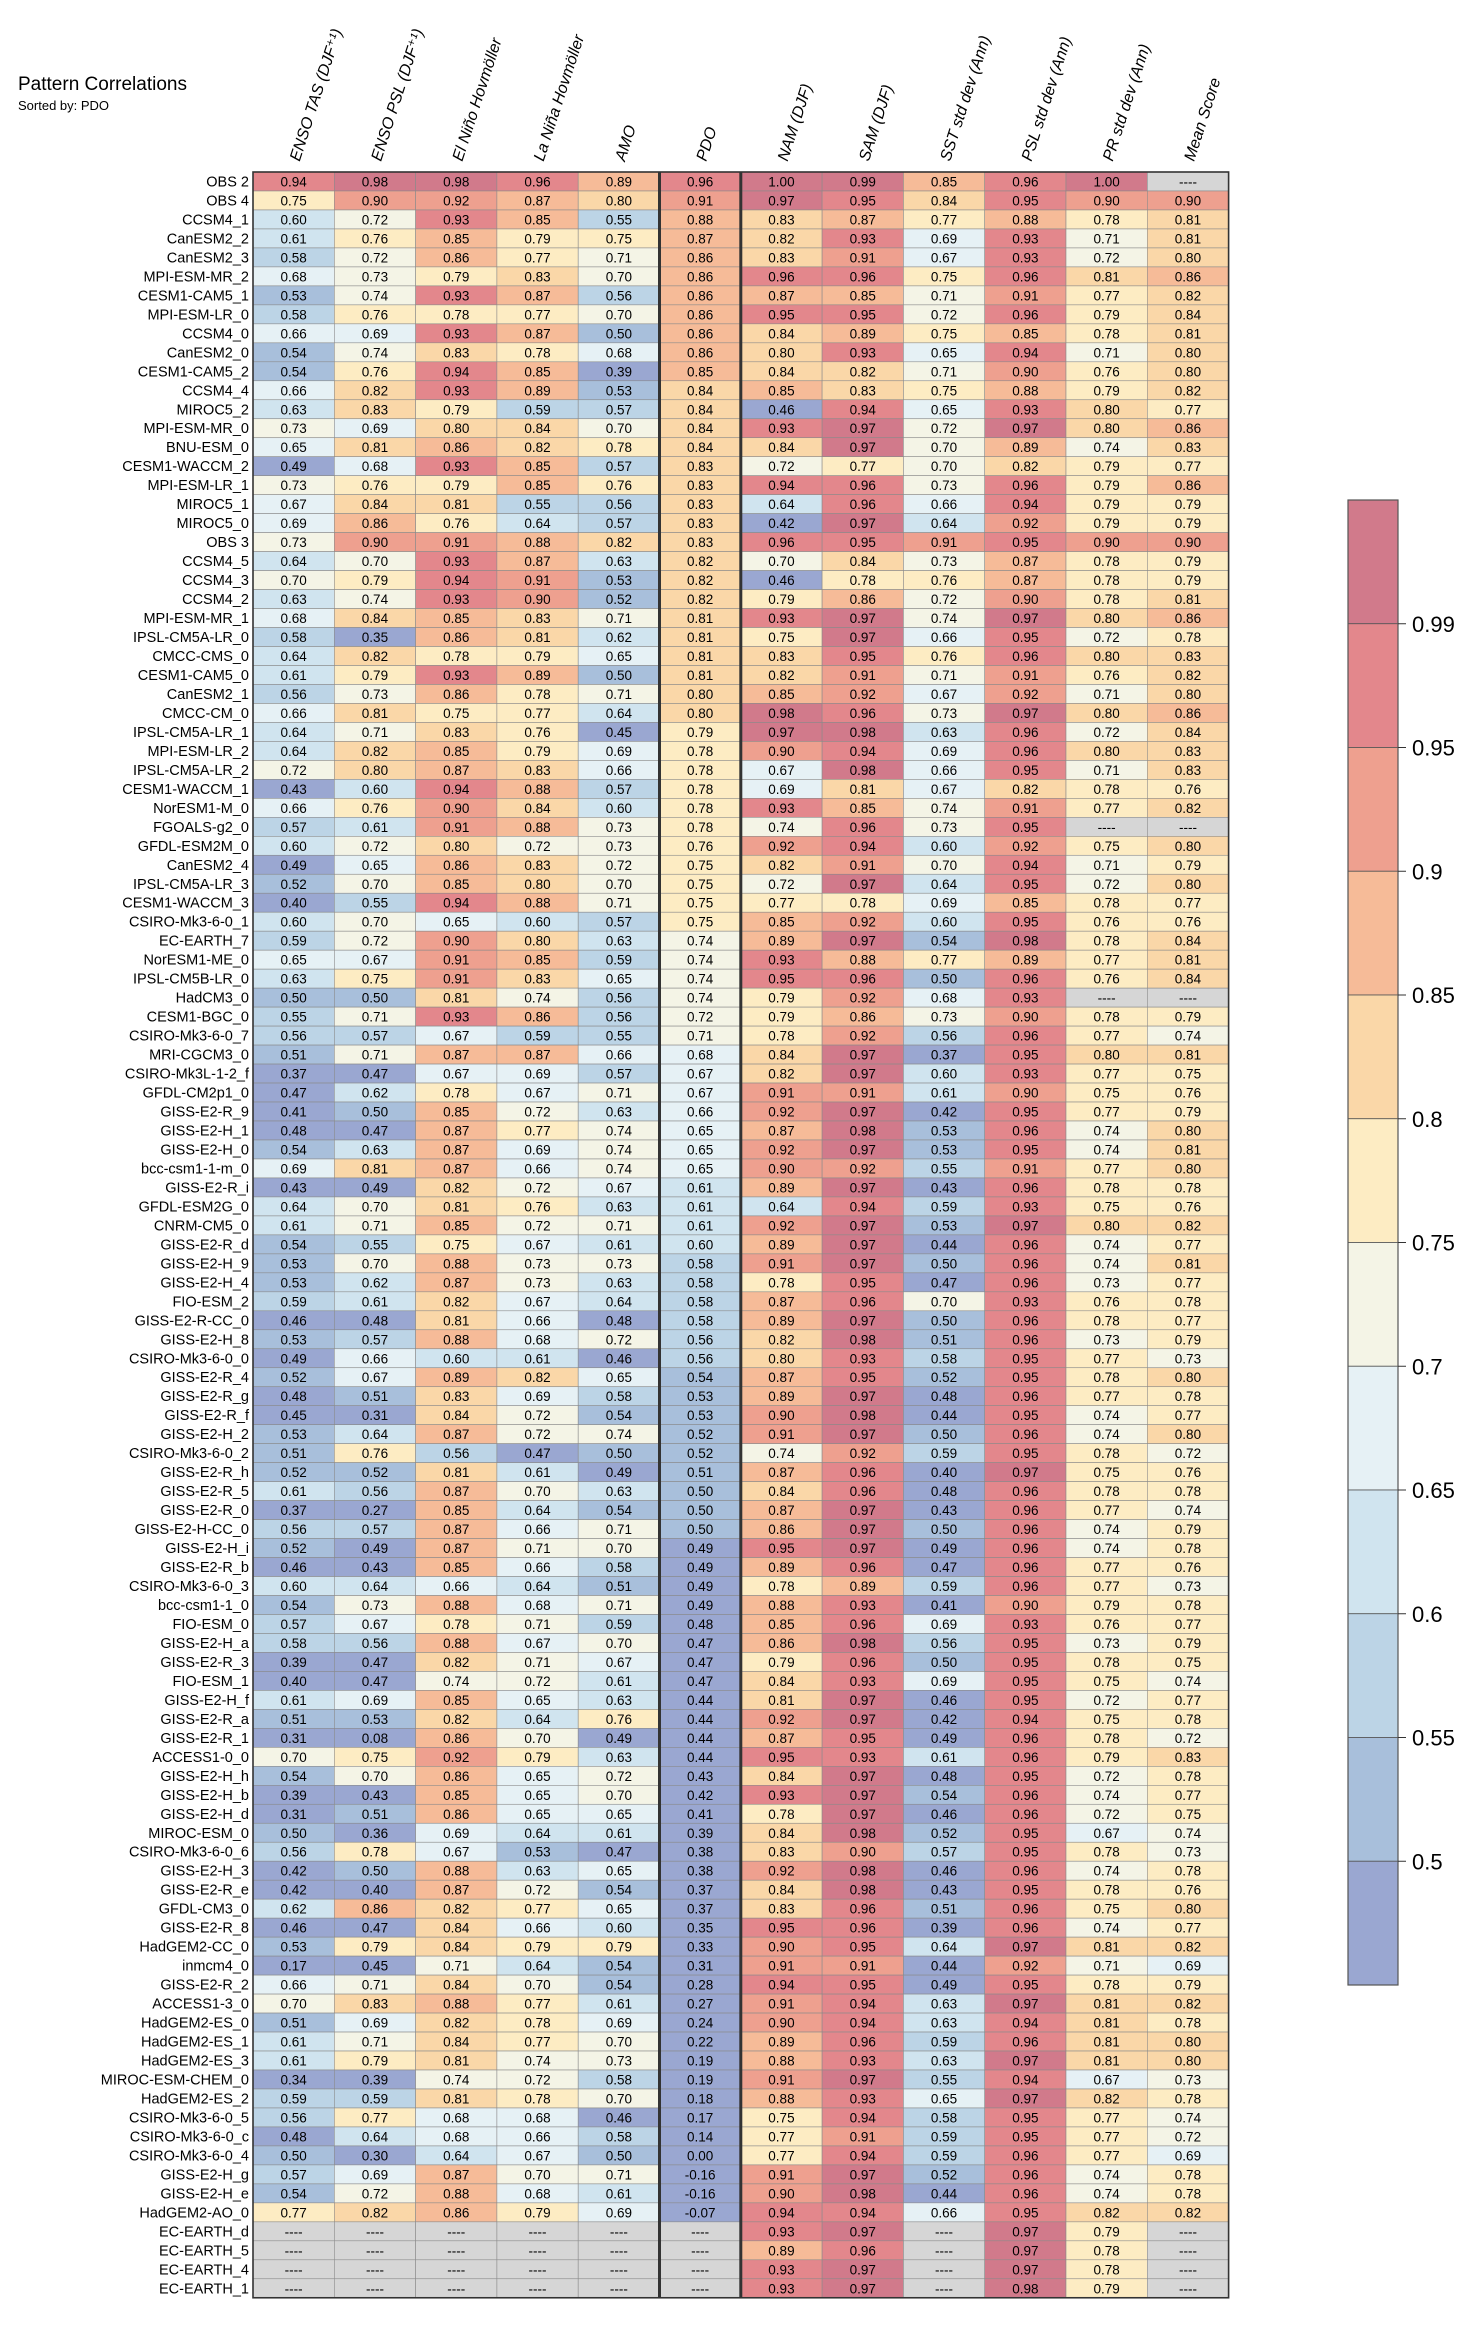  What do you see at coordinates (204, 942) in the screenshot?
I see `row-label: EC-EARTH_7` at bounding box center [204, 942].